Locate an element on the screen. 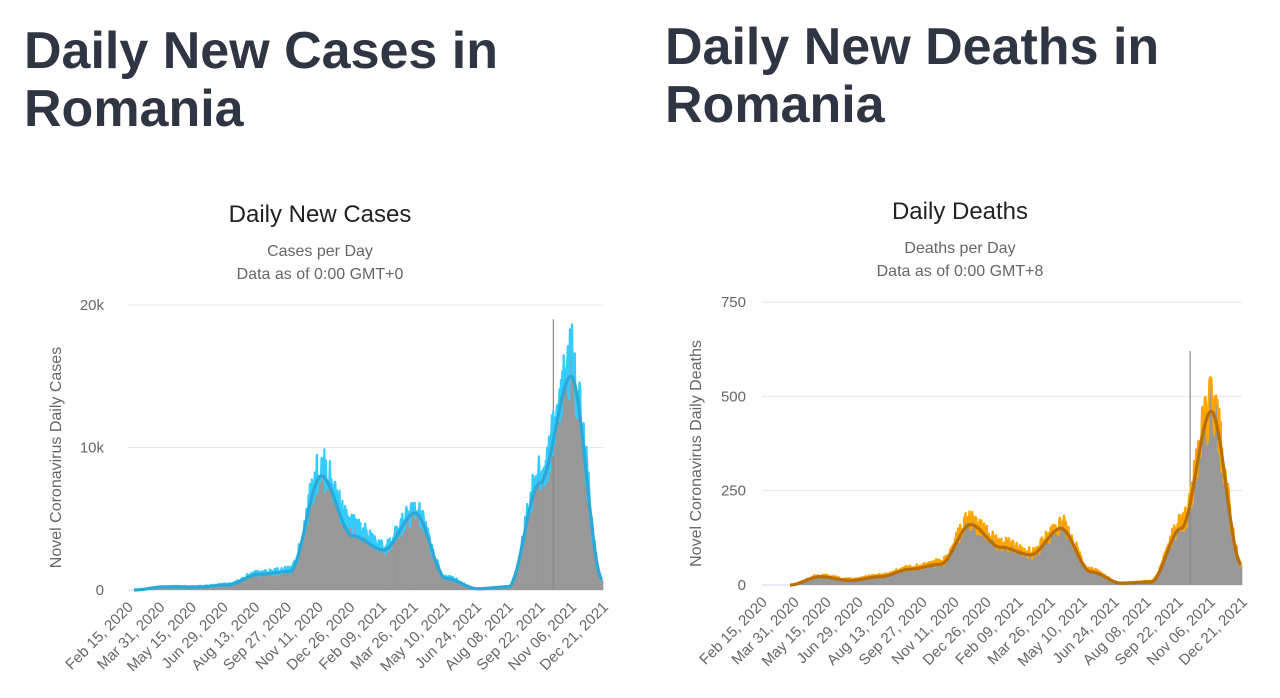 This screenshot has height=698, width=1280. deaths-chart-title: Daily Deaths is located at coordinates (960, 211).